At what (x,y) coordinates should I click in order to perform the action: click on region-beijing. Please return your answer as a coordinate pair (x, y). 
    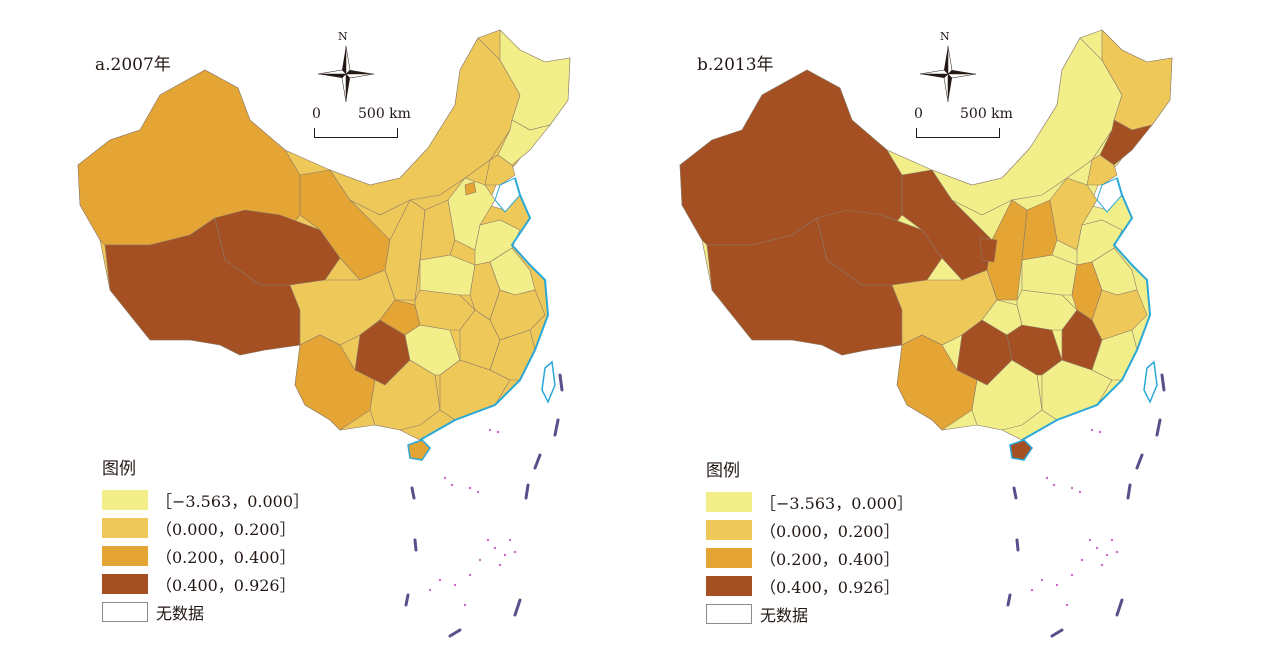
    Looking at the image, I should click on (470, 188).